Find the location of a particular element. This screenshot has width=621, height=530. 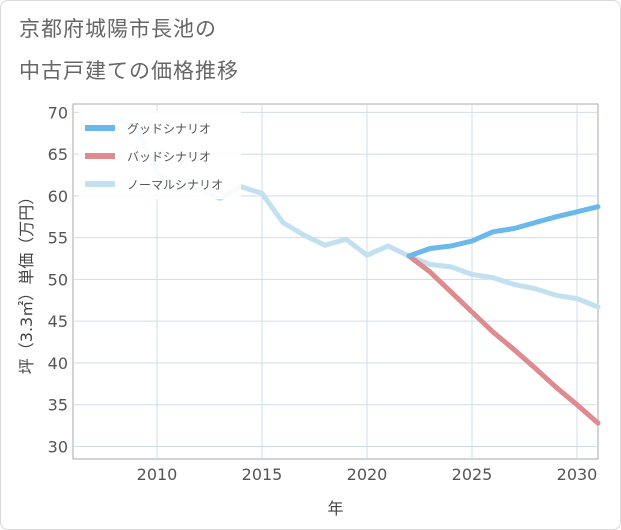

y-tick-label: 55 is located at coordinates (58, 238).